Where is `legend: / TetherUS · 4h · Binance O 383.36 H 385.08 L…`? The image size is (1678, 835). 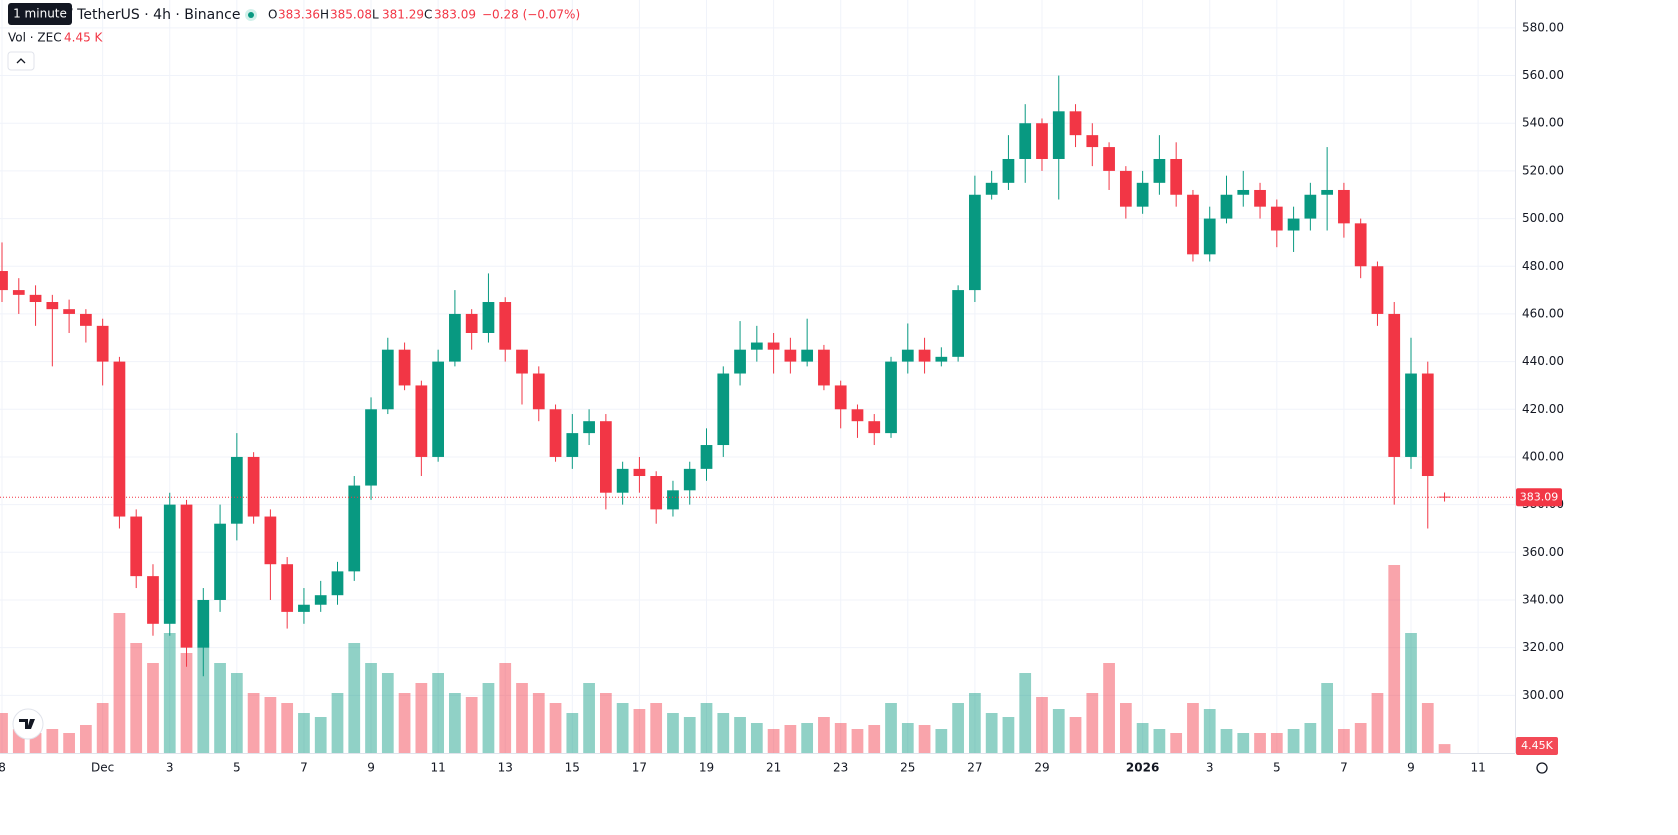
legend: / TetherUS · 4h · Binance O 383.36 H 385.08 L… is located at coordinates (293, 37).